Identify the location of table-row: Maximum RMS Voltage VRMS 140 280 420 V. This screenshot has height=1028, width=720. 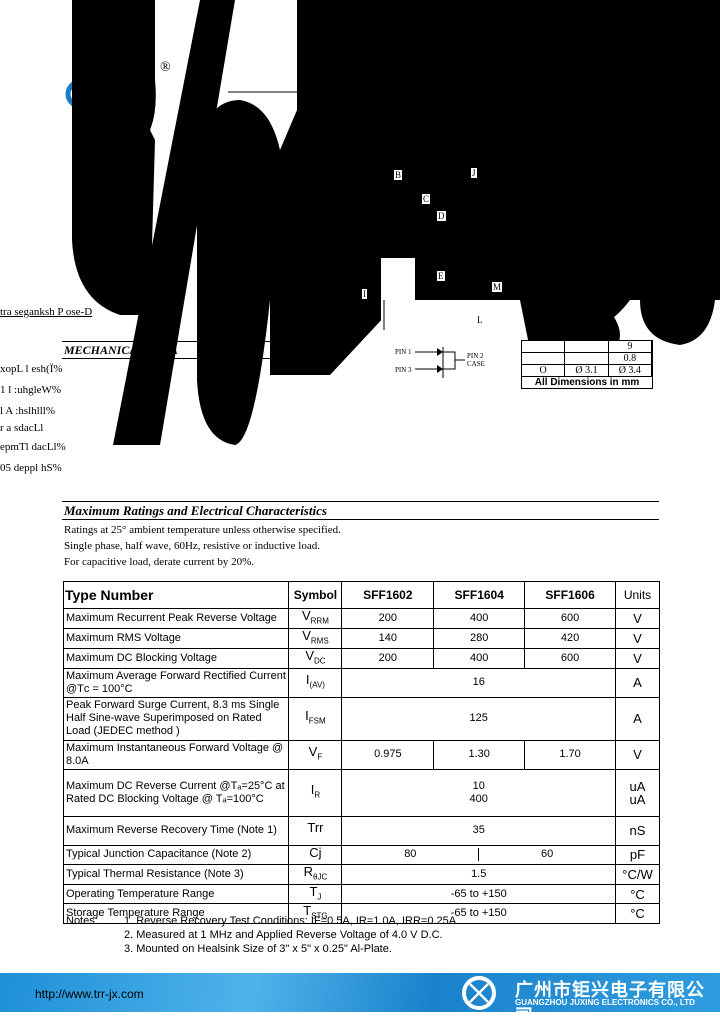
(361, 638).